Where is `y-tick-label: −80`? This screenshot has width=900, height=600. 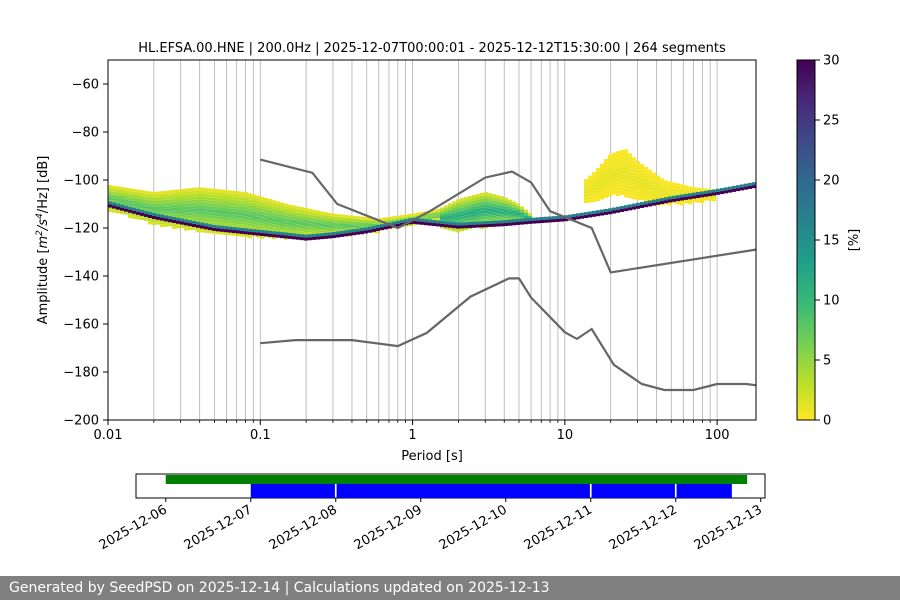
y-tick-label: −80 is located at coordinates (85, 133).